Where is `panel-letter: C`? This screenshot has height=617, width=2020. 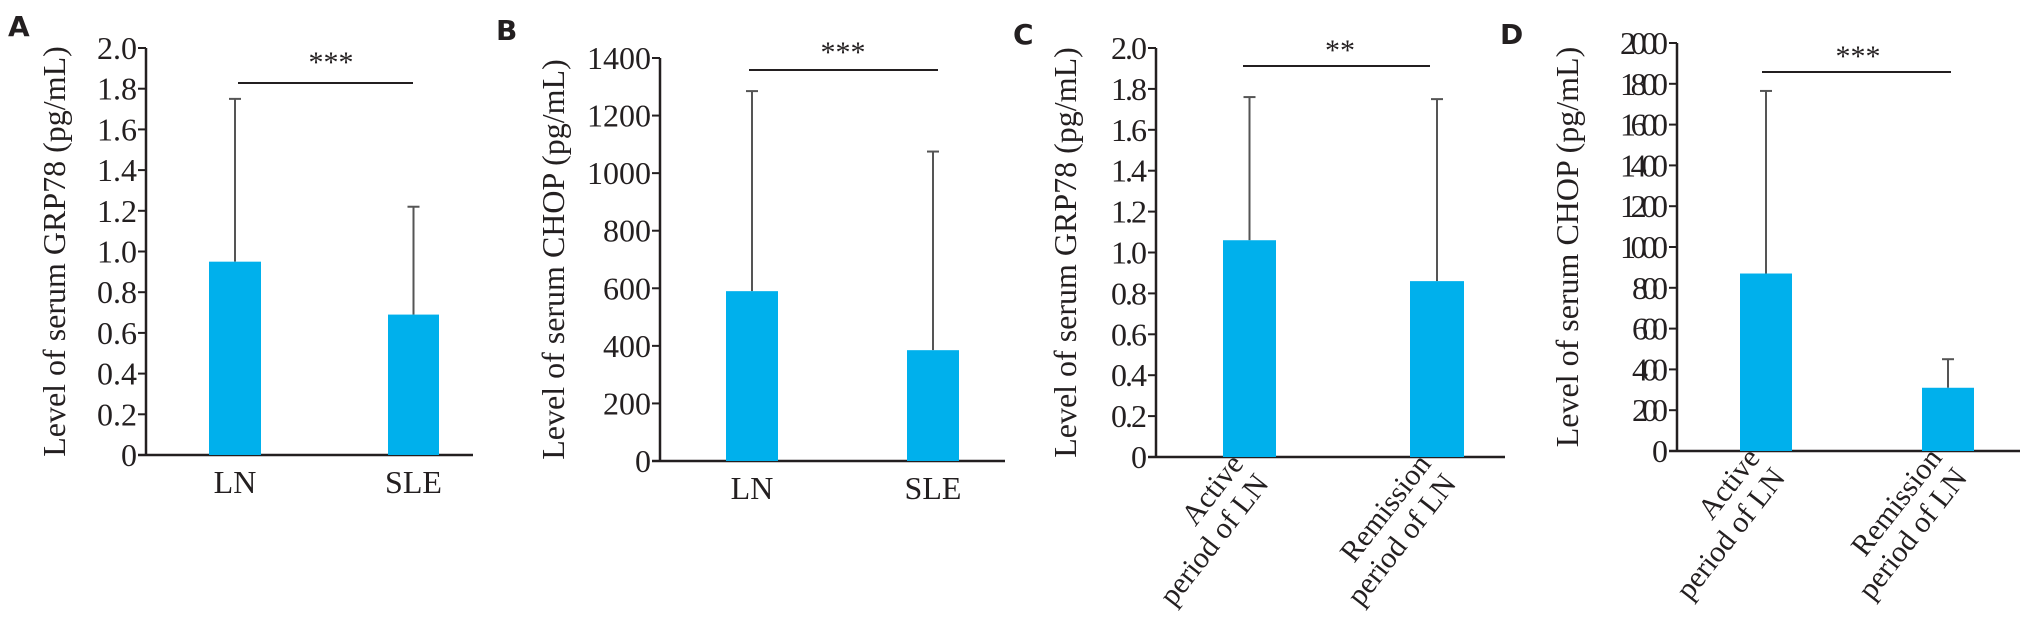 panel-letter: C is located at coordinates (1023, 34).